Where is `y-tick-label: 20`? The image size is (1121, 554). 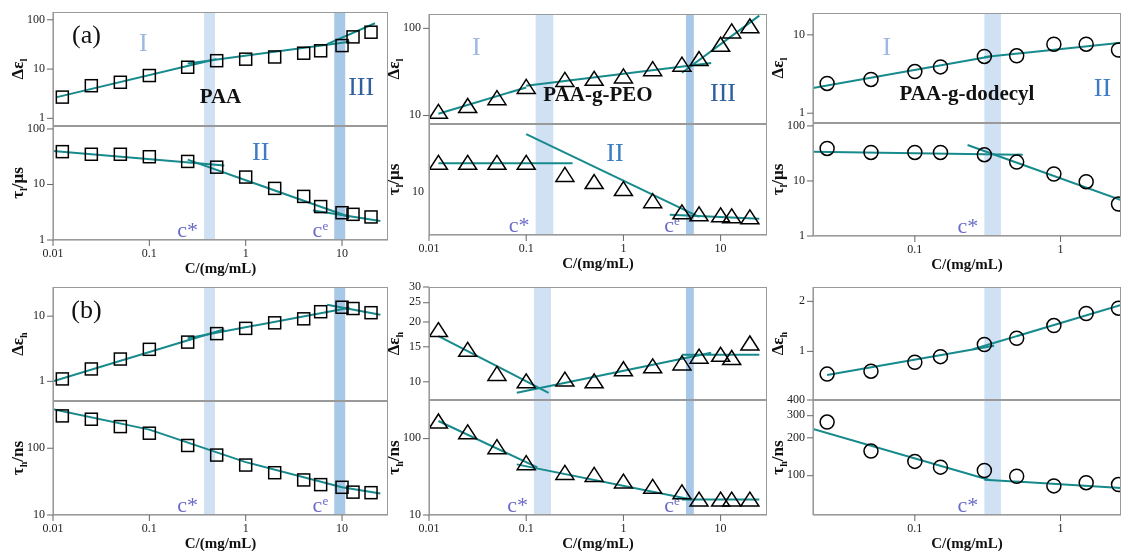 y-tick-label: 20 is located at coordinates (415, 320).